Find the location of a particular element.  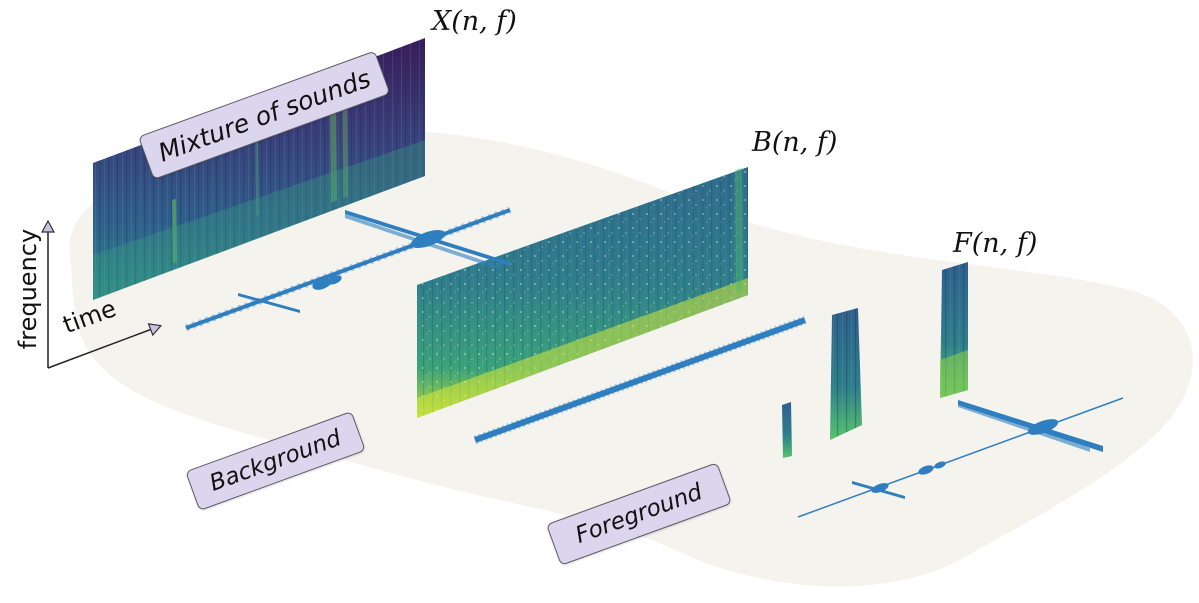

background-waveform is located at coordinates (640, 380).